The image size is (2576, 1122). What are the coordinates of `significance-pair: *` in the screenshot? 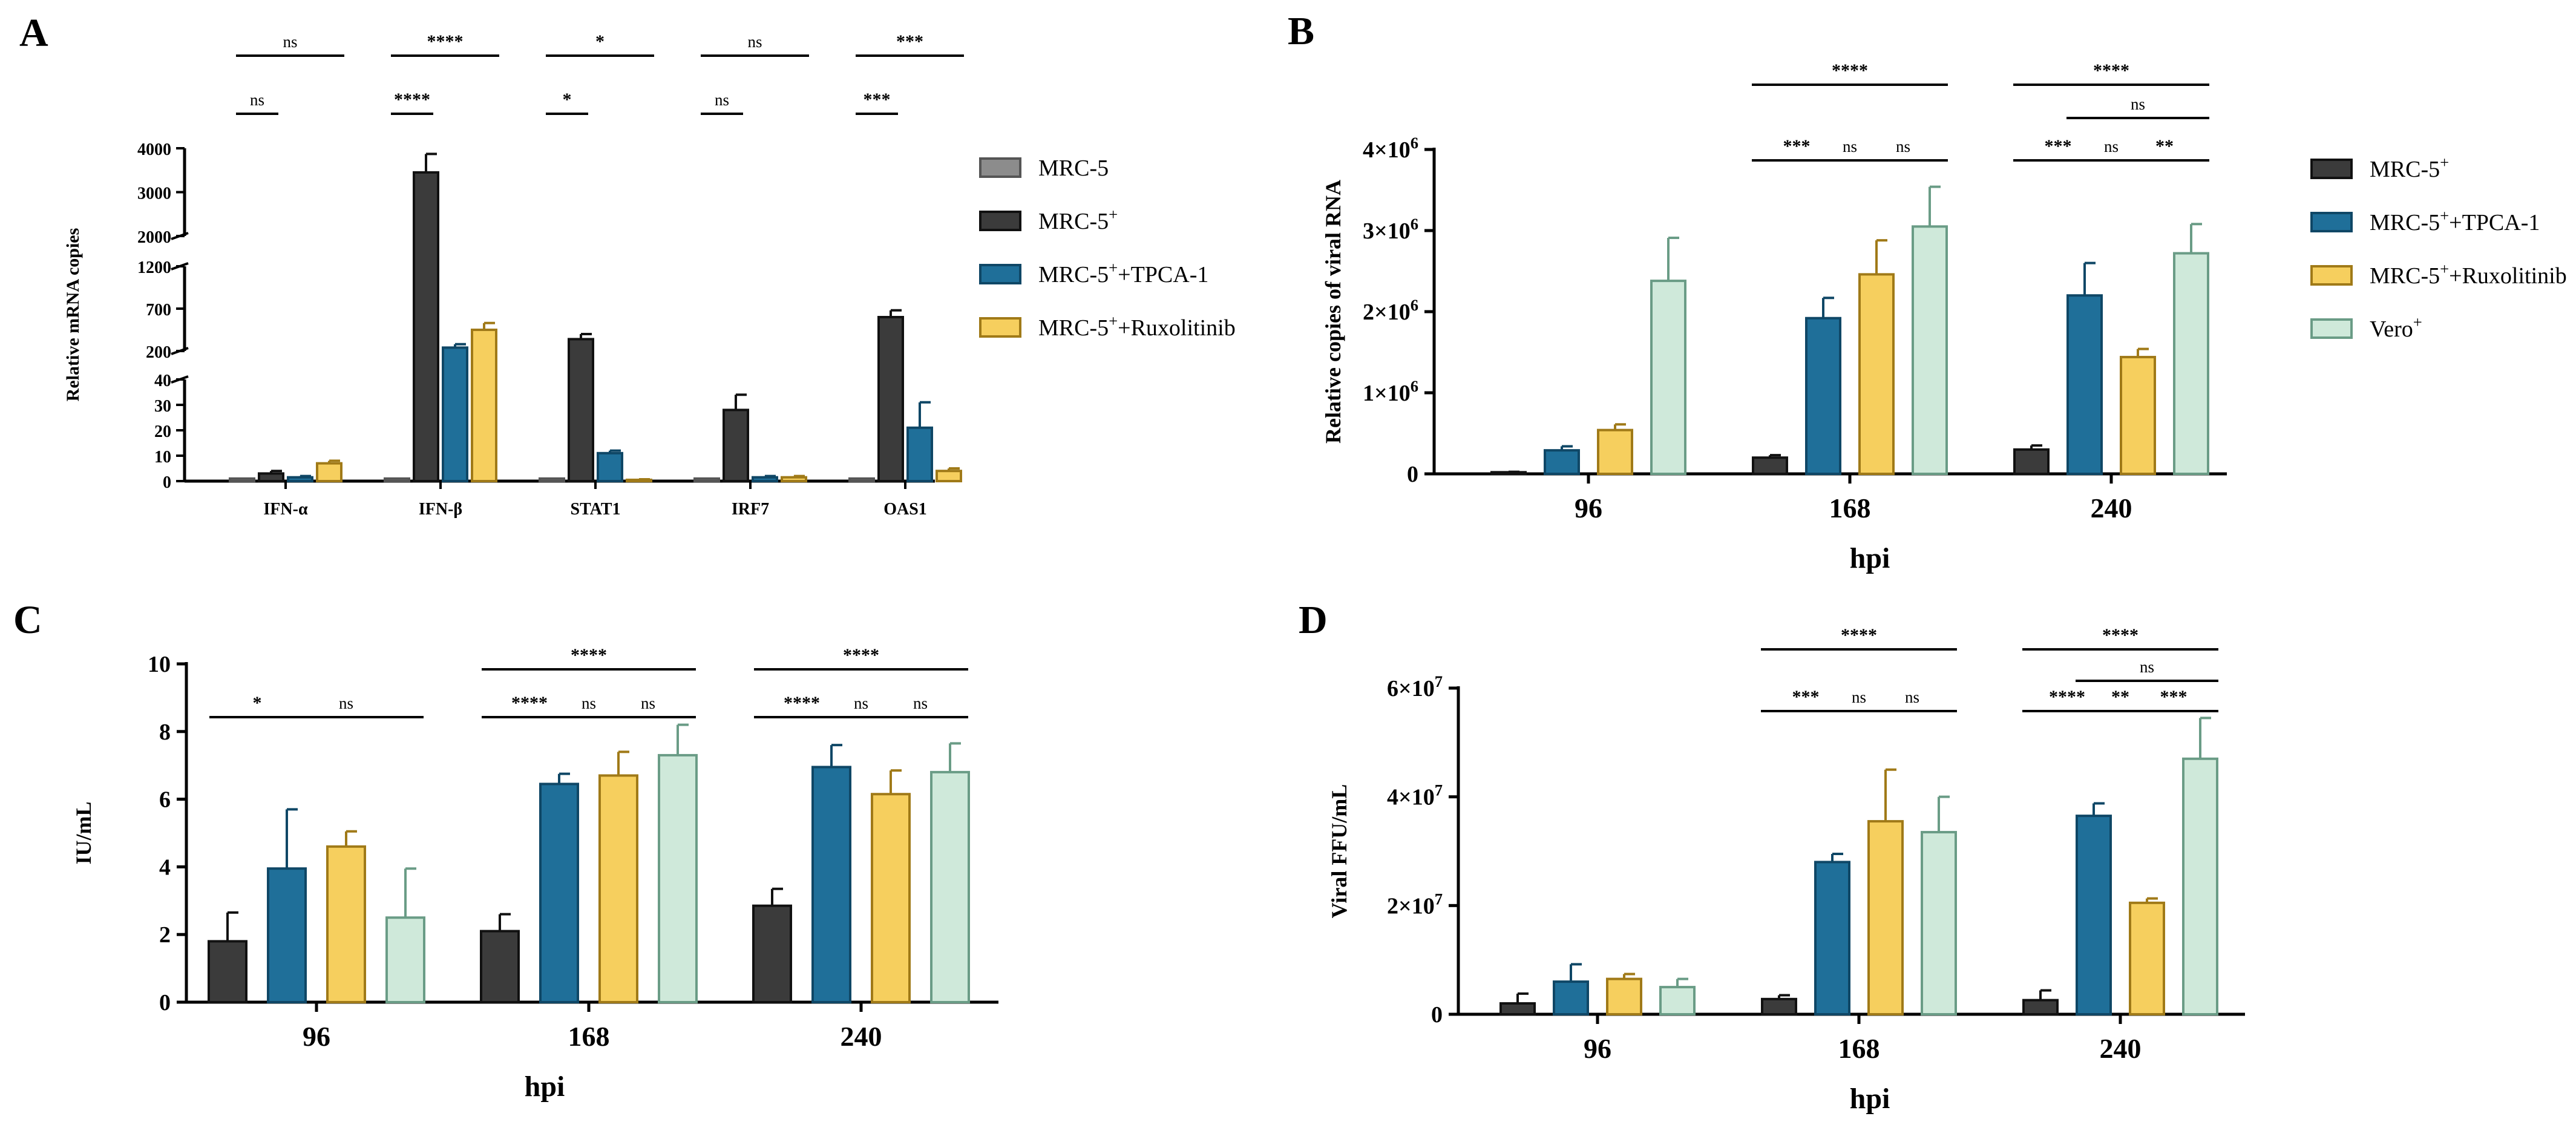 It's located at (257, 705).